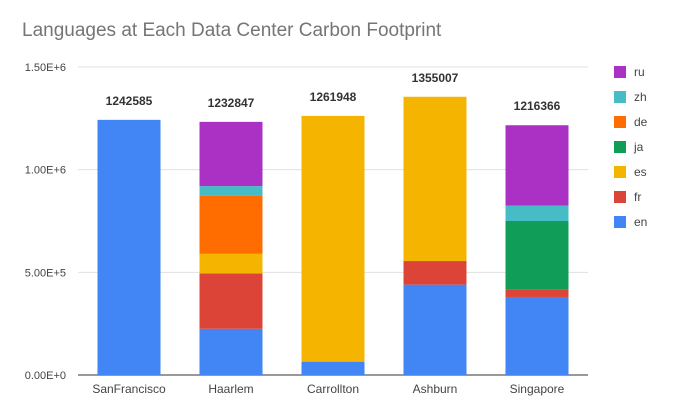  I want to click on legend-item-zh: zh, so click(630, 96).